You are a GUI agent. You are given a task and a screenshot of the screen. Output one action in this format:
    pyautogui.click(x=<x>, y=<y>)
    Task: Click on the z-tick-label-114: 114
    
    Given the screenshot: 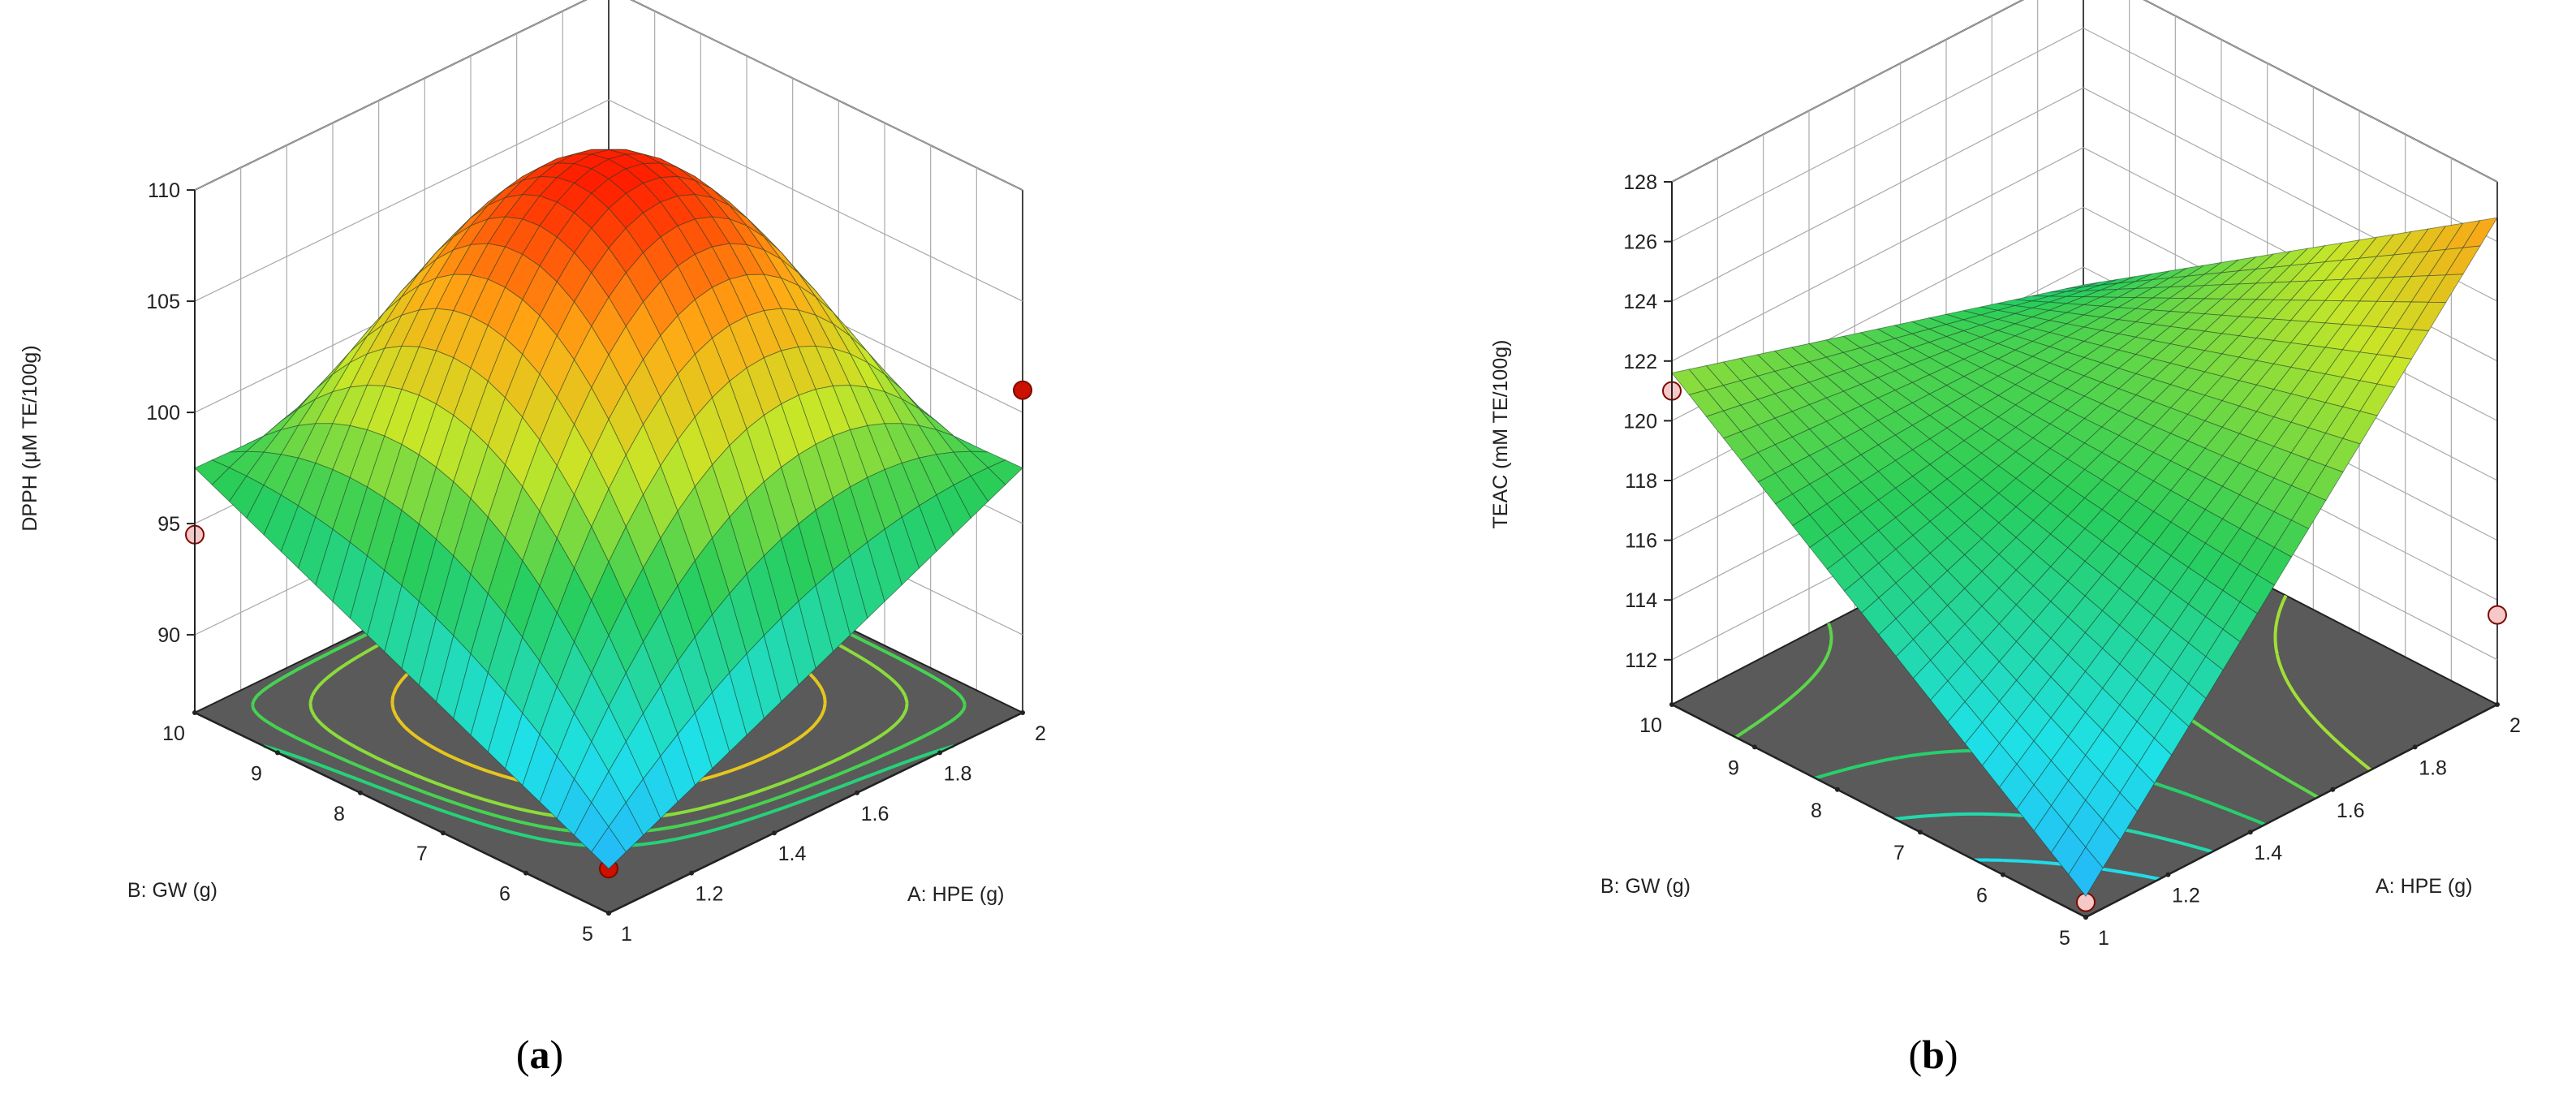 What is the action you would take?
    pyautogui.click(x=1641, y=600)
    